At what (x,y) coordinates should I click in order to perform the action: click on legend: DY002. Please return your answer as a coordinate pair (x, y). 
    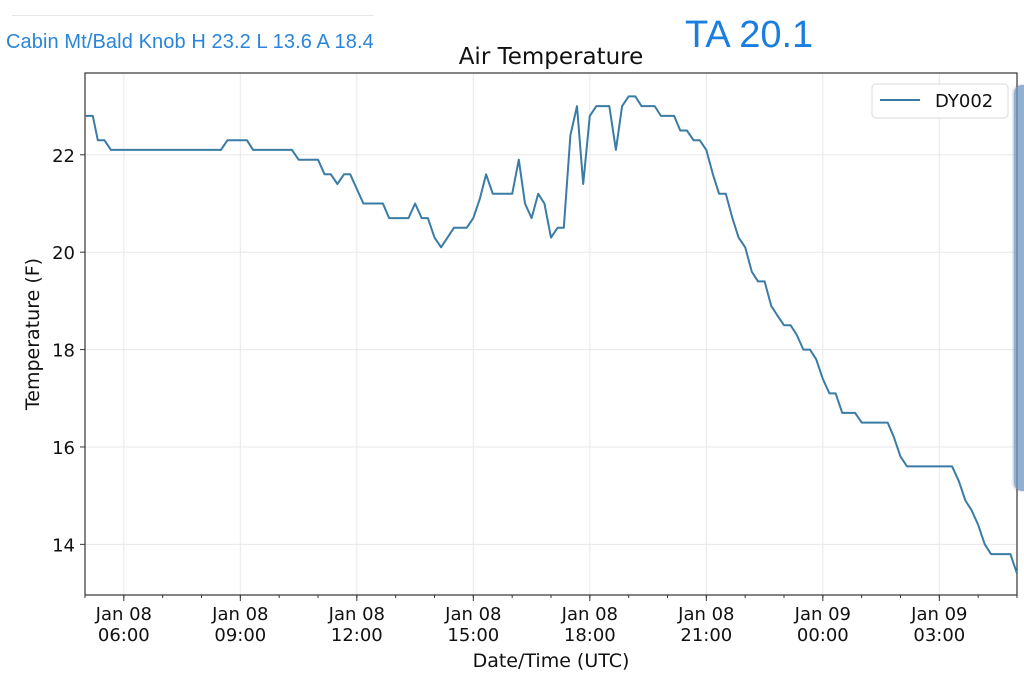
    Looking at the image, I should click on (940, 101).